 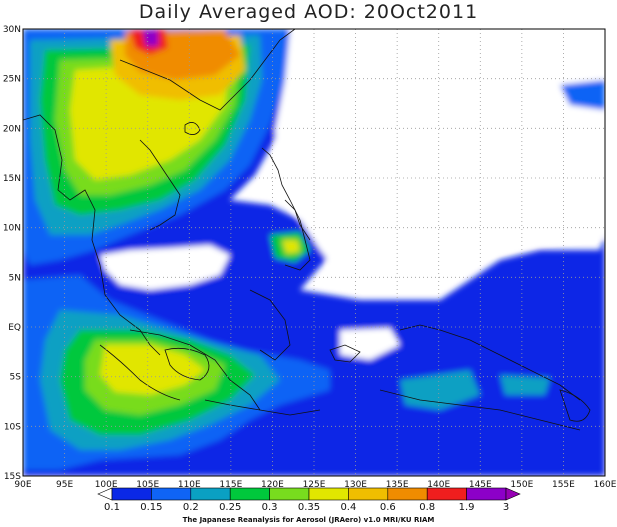 What do you see at coordinates (12, 229) in the screenshot?
I see `lat-tick-label: 10N` at bounding box center [12, 229].